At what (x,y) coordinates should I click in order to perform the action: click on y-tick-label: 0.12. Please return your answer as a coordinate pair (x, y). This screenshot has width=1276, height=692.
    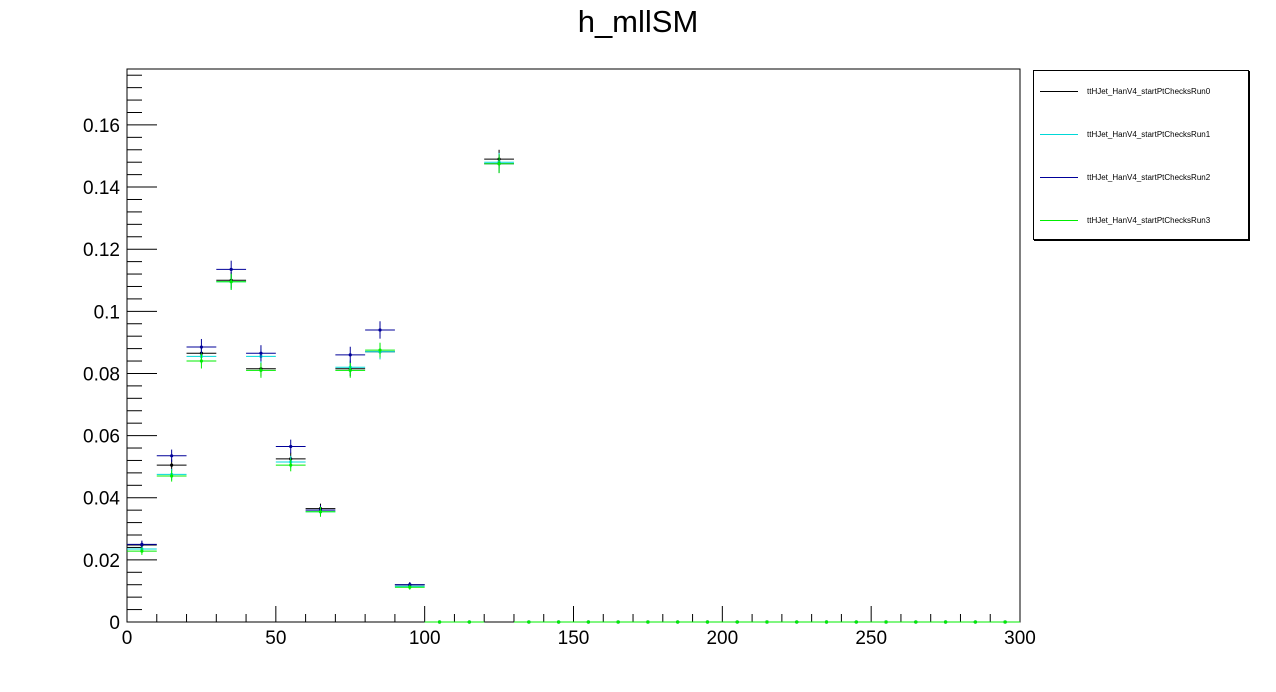
    Looking at the image, I should click on (101, 250).